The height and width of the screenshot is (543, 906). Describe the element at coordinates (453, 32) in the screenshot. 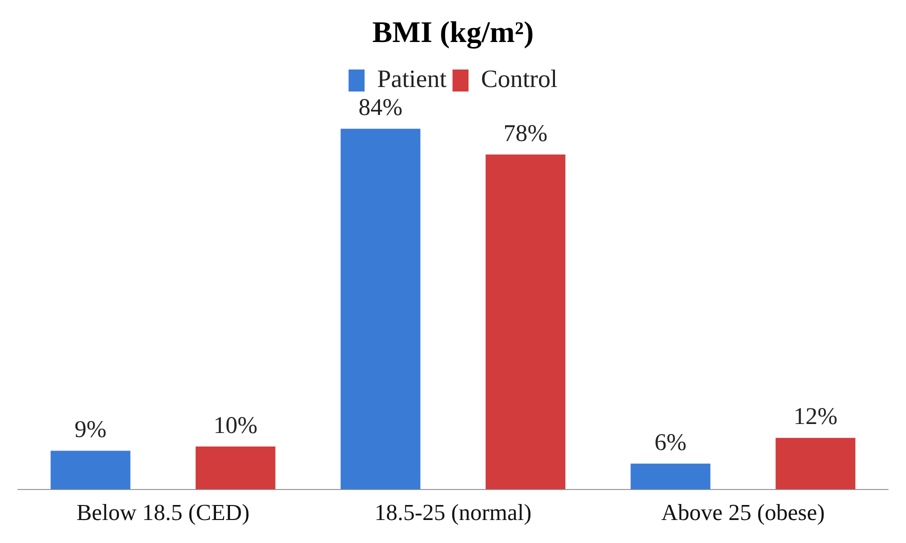

I see `chart-title: BMI (kg/m²)` at that location.